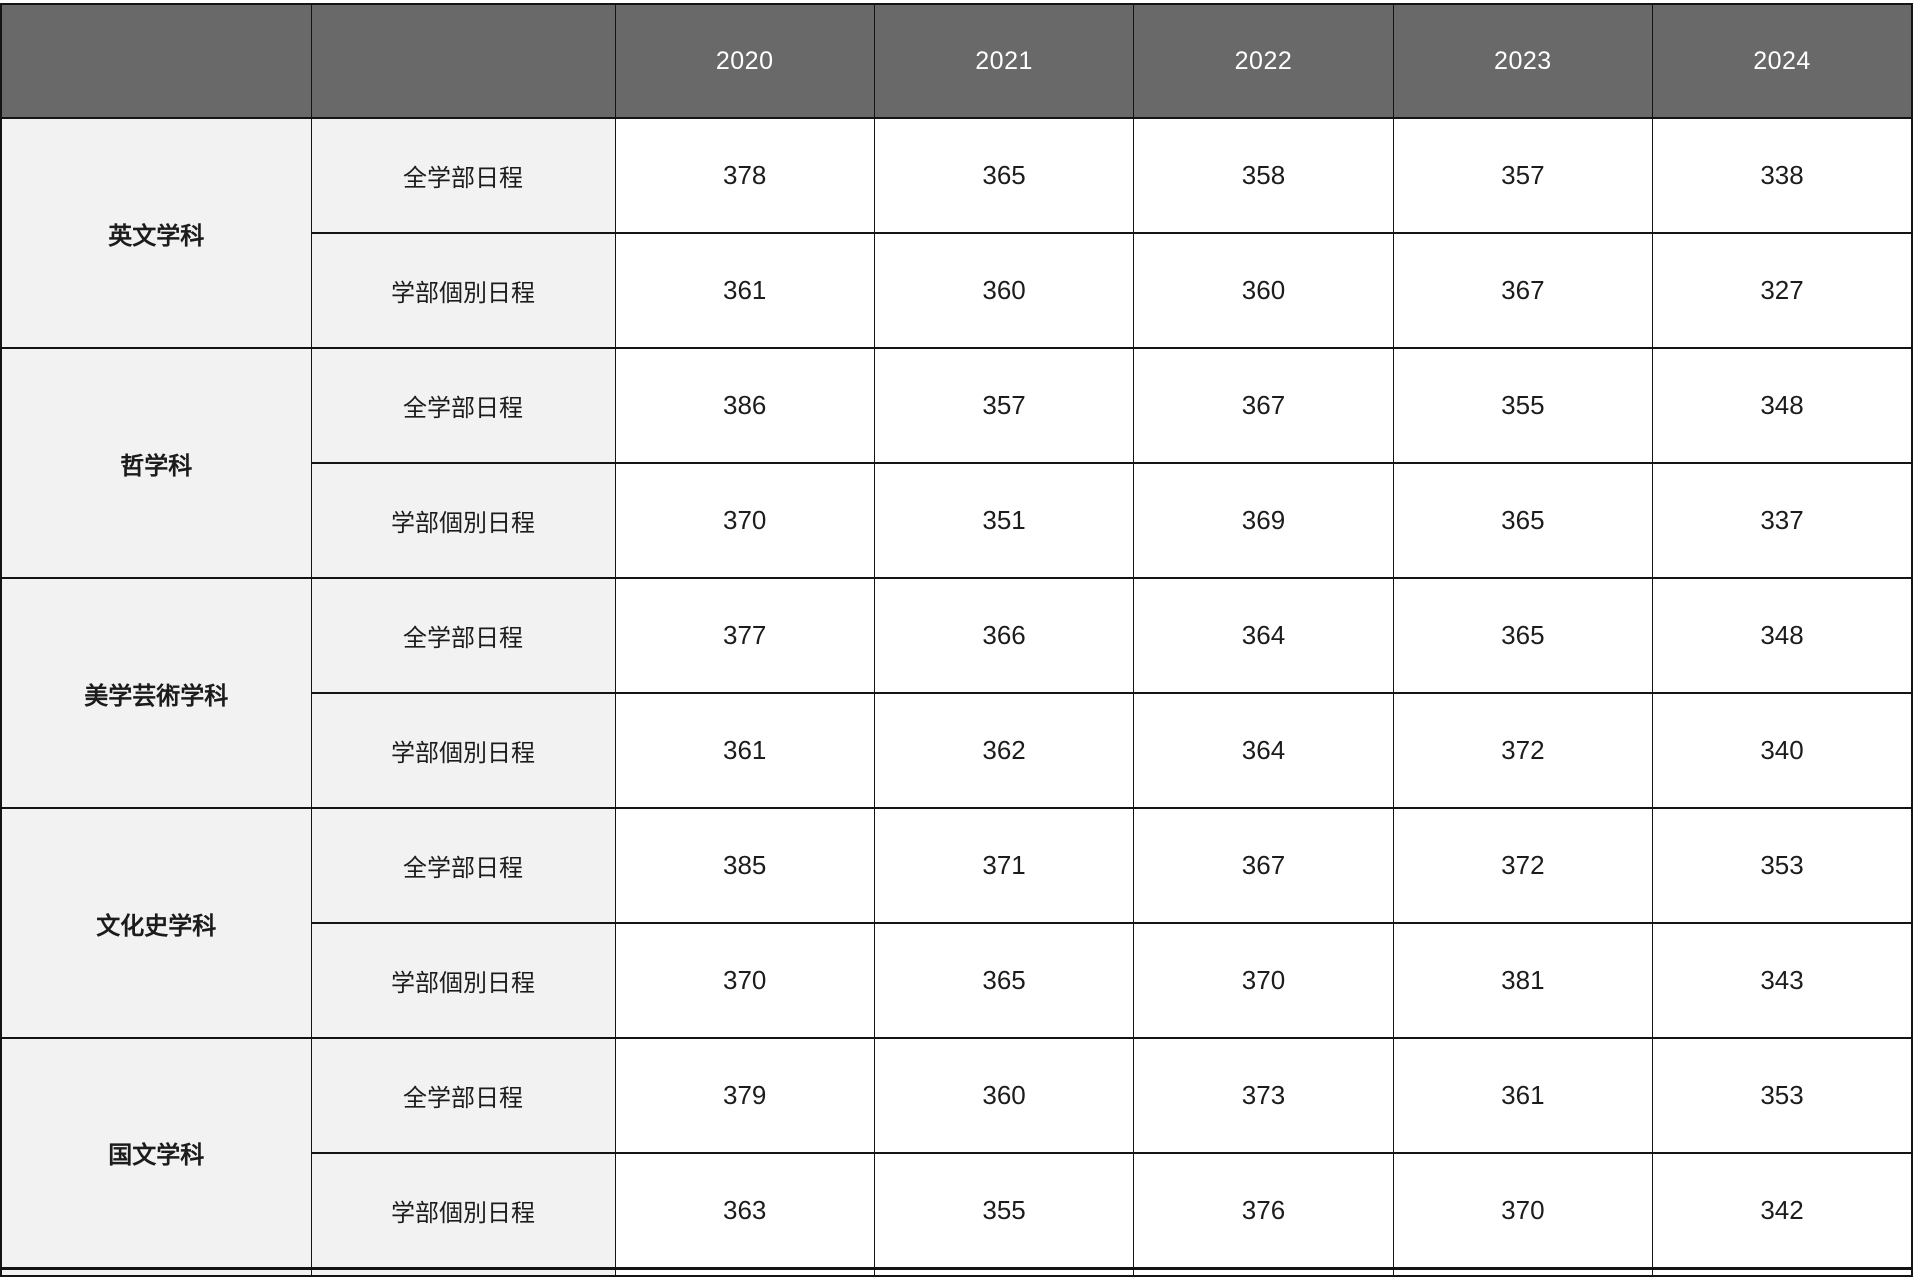 This screenshot has width=1920, height=1283. Describe the element at coordinates (1004, 750) in the screenshot. I see `score-cell: 362` at that location.